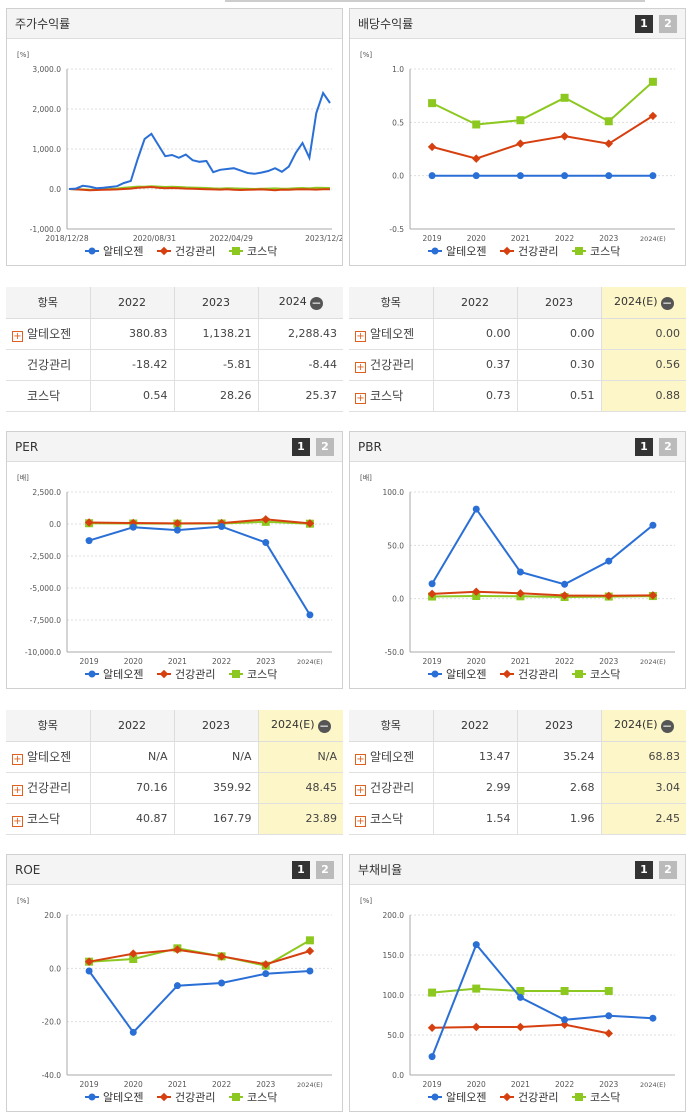  What do you see at coordinates (391, 396) in the screenshot?
I see `row-label: + 코스닥` at bounding box center [391, 396].